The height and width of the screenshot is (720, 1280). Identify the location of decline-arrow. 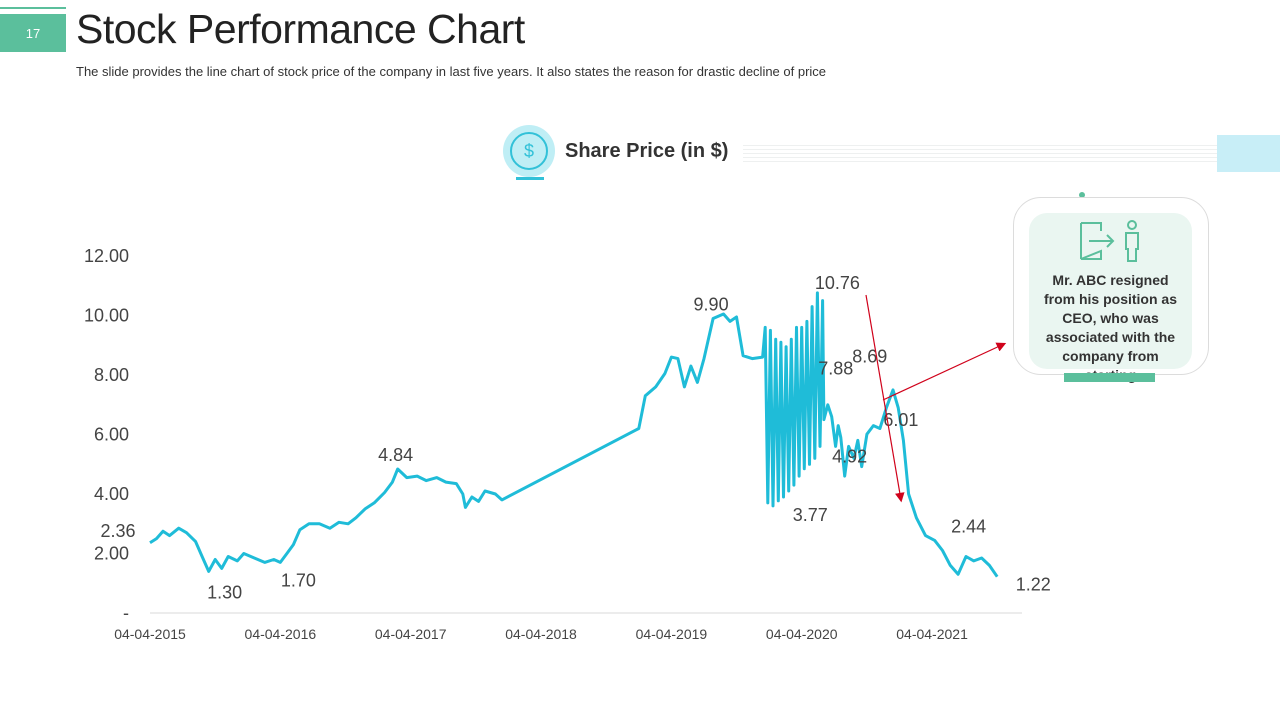
(885, 398).